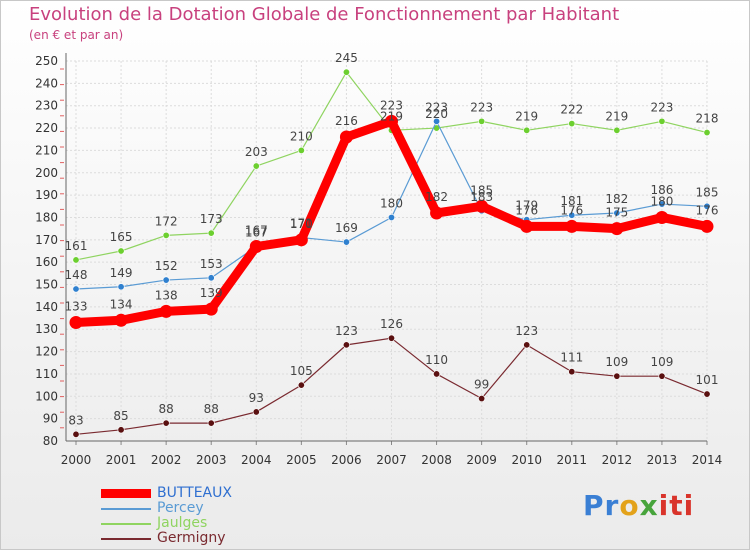 The image size is (750, 550). Describe the element at coordinates (211, 409) in the screenshot. I see `data-label-germigny: 88` at that location.